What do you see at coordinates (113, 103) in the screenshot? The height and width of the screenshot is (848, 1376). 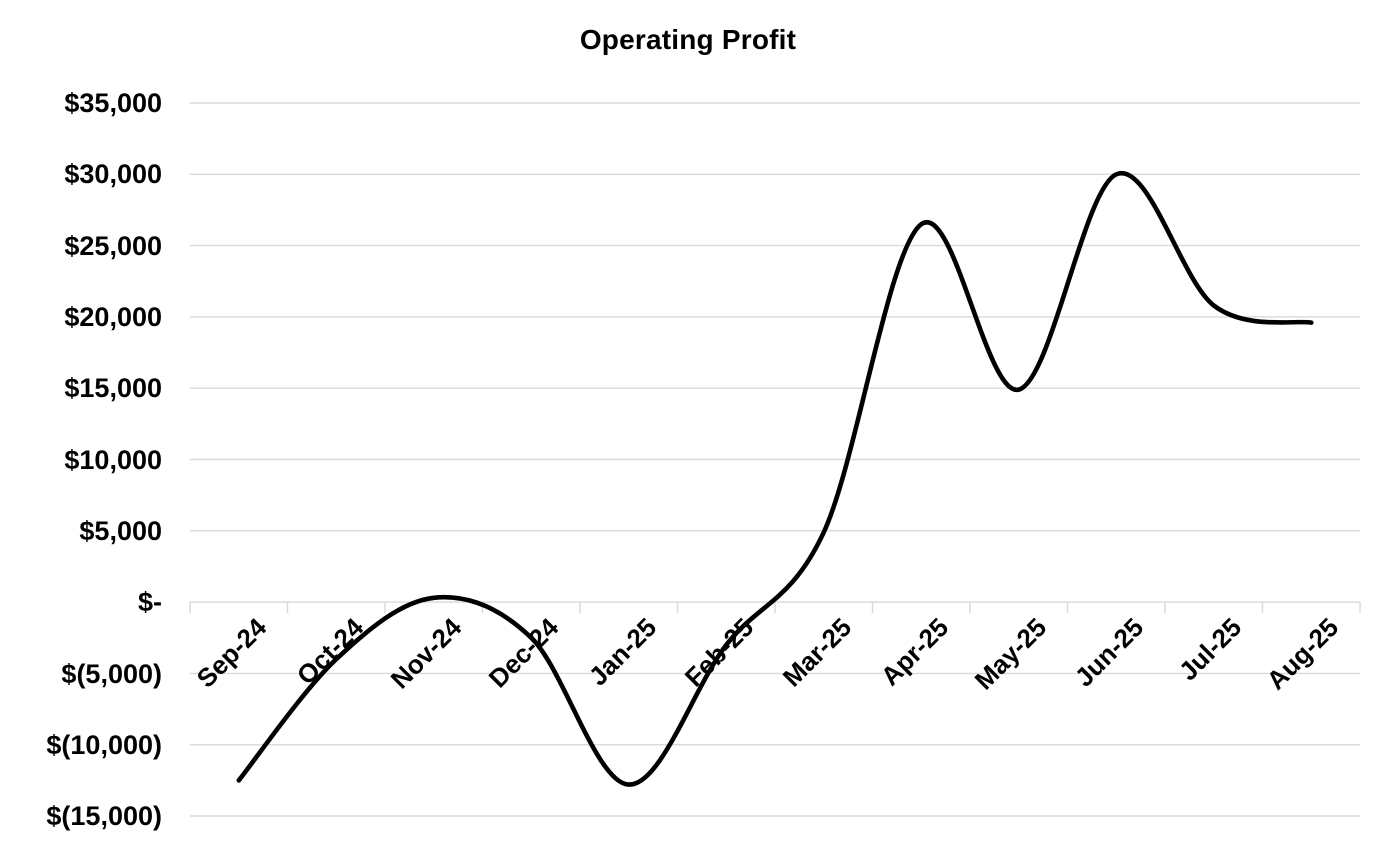 I see `y-axis-tick-label: $35,000` at bounding box center [113, 103].